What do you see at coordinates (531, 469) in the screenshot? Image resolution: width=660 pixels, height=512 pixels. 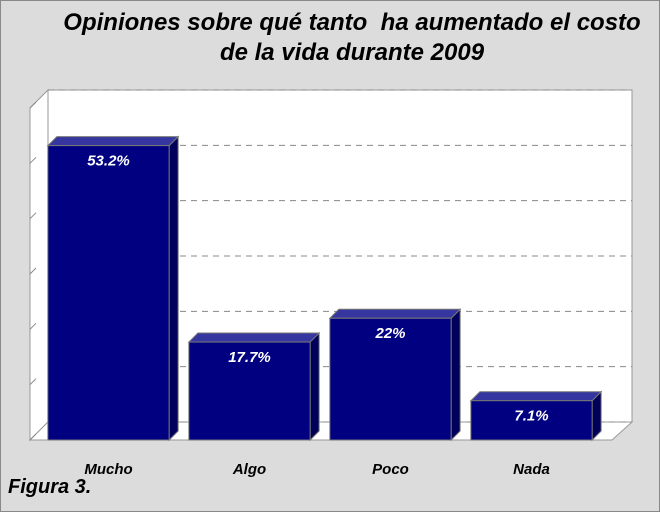 I see `x-tick-label: Nada` at bounding box center [531, 469].